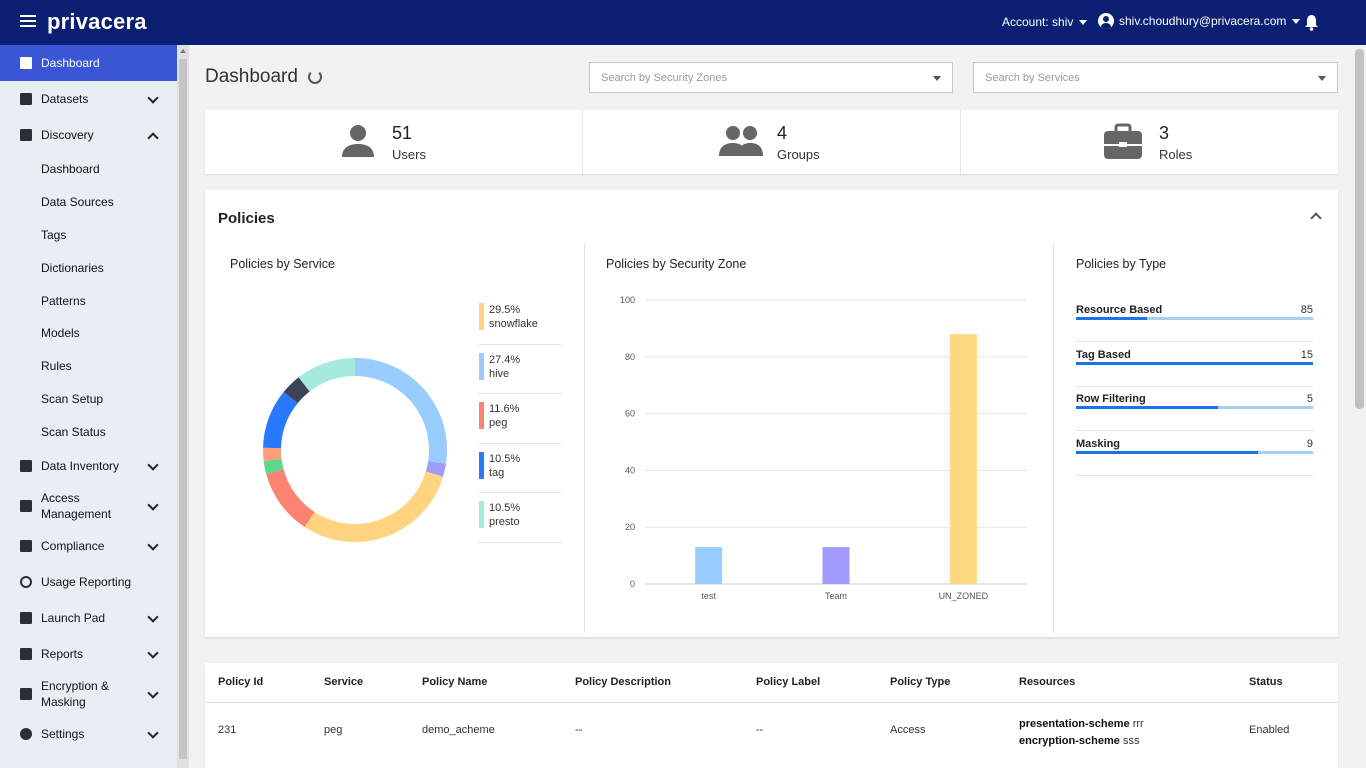 The width and height of the screenshot is (1366, 768). Describe the element at coordinates (63, 300) in the screenshot. I see `sidebar-subitem-patterns: Patterns` at that location.